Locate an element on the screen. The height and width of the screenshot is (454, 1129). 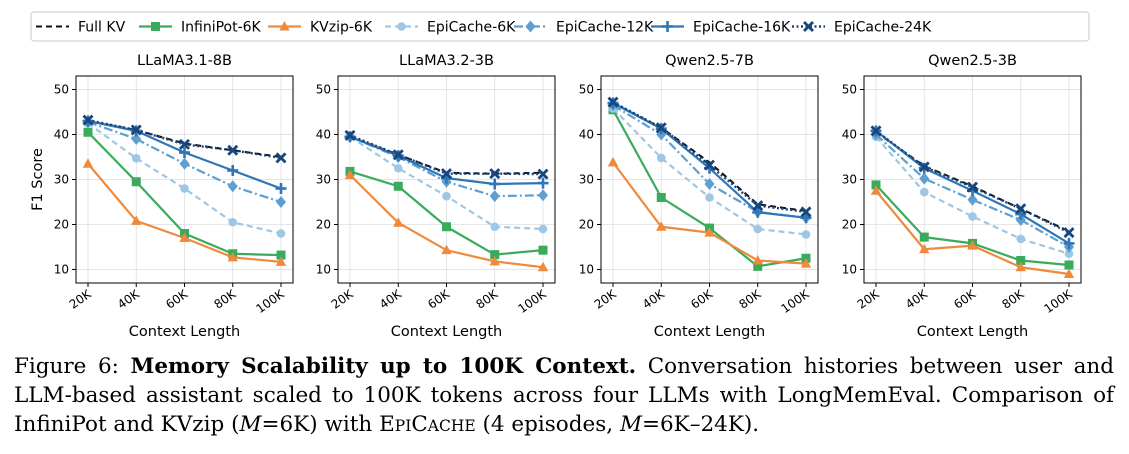
legend-item-infinipot-6k: InfiniPot-6K is located at coordinates (200, 28).